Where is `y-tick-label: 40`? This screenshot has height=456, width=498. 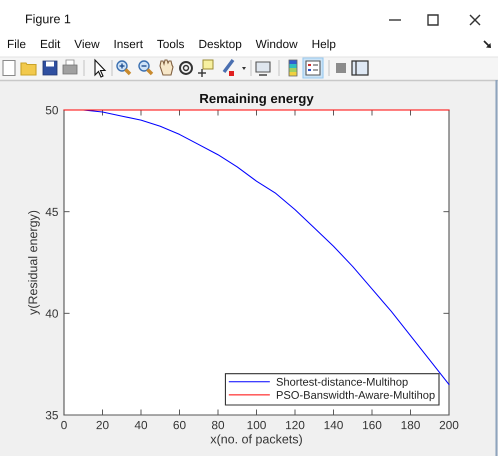 y-tick-label: 40 is located at coordinates (52, 313).